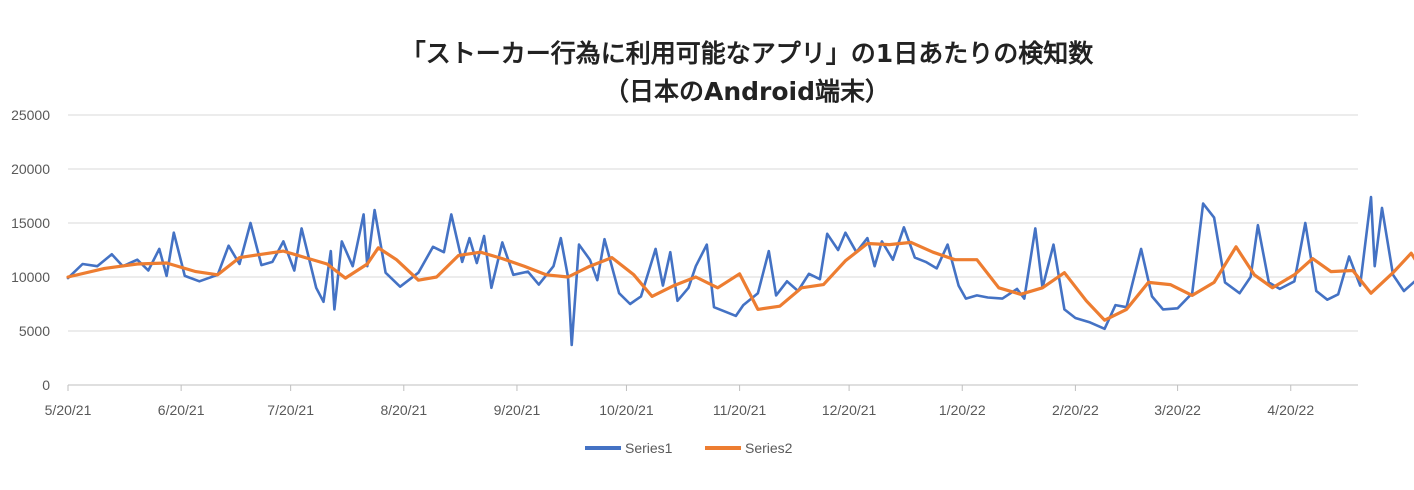 This screenshot has width=1414, height=490. Describe the element at coordinates (30, 277) in the screenshot. I see `y-tick-label: 10000` at that location.